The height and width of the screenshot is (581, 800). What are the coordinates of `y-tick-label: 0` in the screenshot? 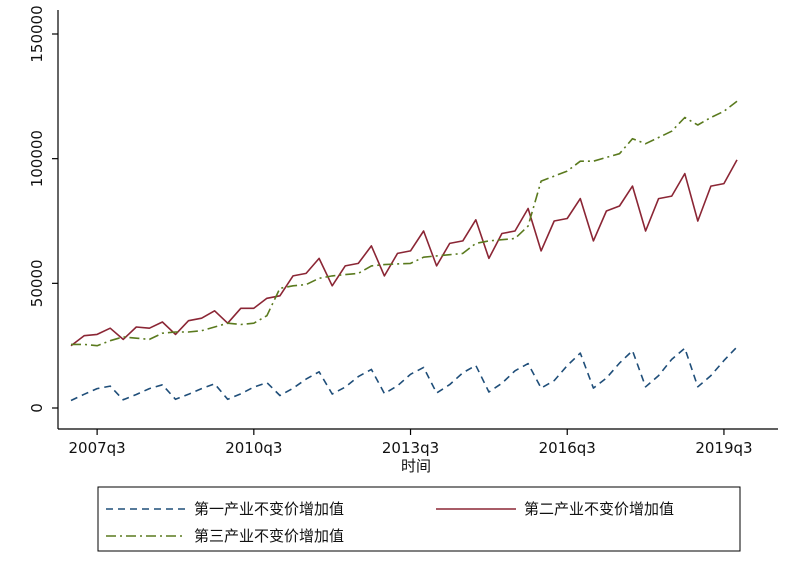 It's located at (37, 408).